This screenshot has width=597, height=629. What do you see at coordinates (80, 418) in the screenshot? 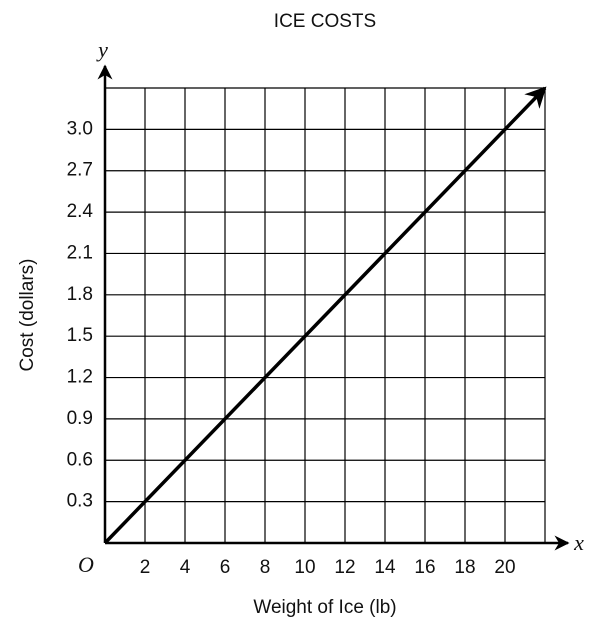
I see `y-tick-label: 0.9` at bounding box center [80, 418].